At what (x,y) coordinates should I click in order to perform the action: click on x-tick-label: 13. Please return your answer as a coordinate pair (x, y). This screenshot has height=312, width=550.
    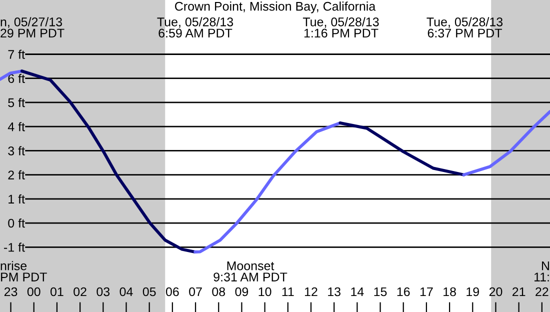
    Looking at the image, I should click on (334, 291).